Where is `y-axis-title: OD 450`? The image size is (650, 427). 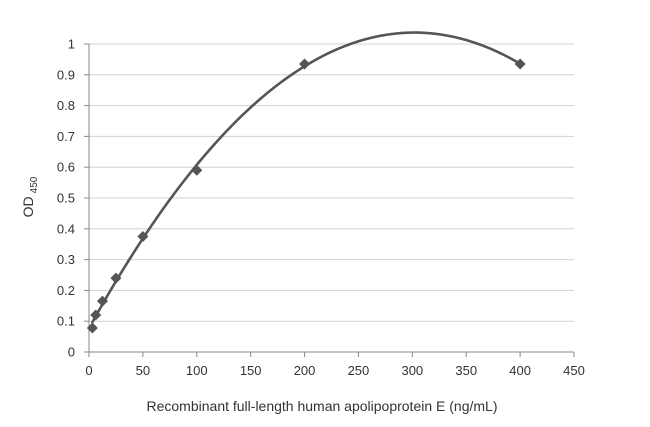 y-axis-title: OD 450 is located at coordinates (30, 196).